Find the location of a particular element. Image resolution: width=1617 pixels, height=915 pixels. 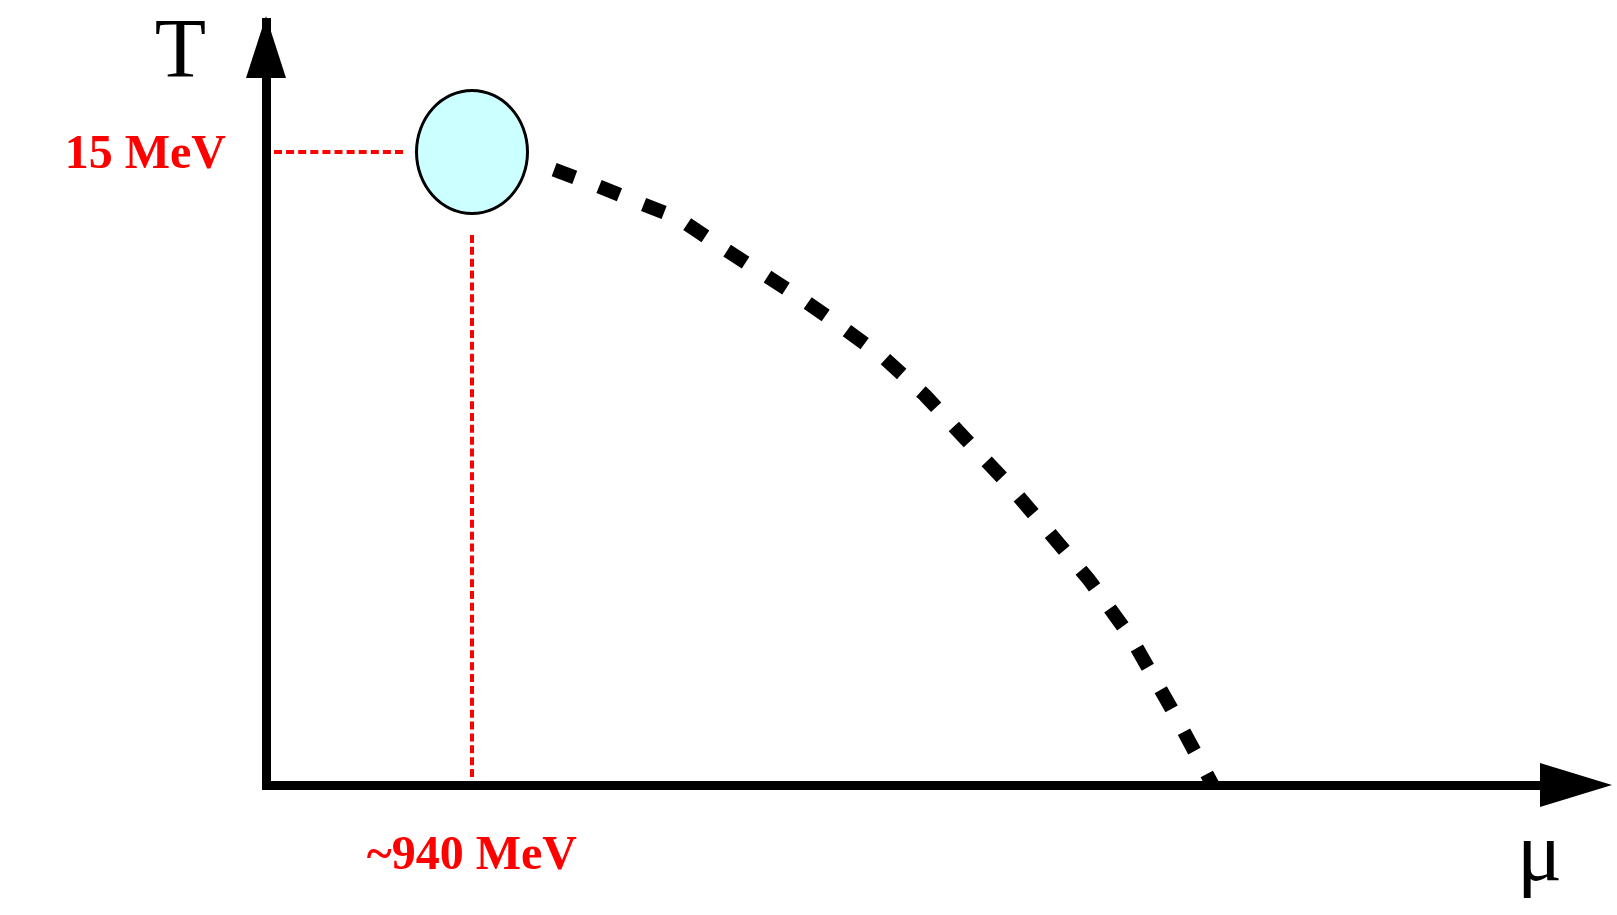

text: 15 MeV is located at coordinates (145, 151).